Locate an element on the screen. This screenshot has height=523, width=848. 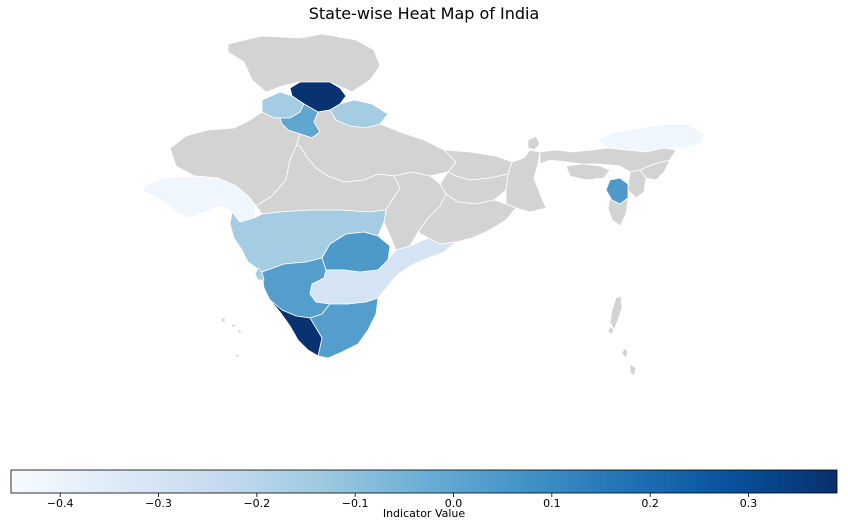
colorbar-gradient is located at coordinates (424, 481).